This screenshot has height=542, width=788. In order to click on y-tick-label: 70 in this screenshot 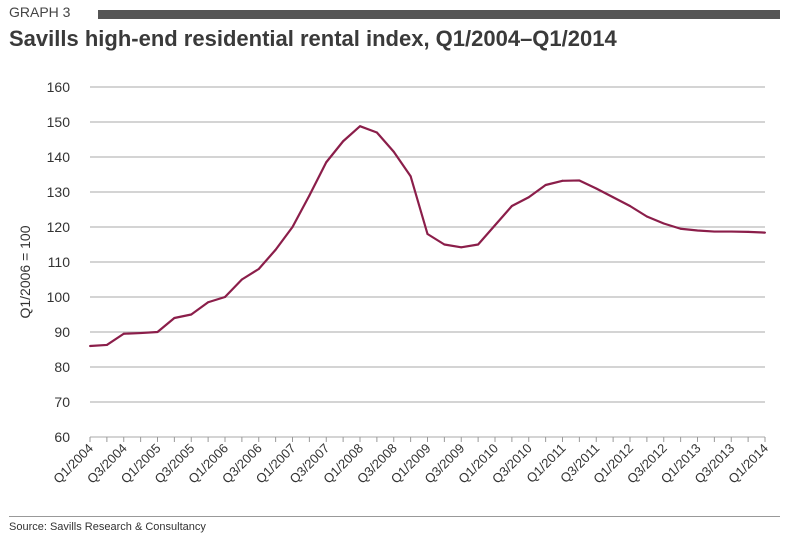, I will do `click(62, 402)`.